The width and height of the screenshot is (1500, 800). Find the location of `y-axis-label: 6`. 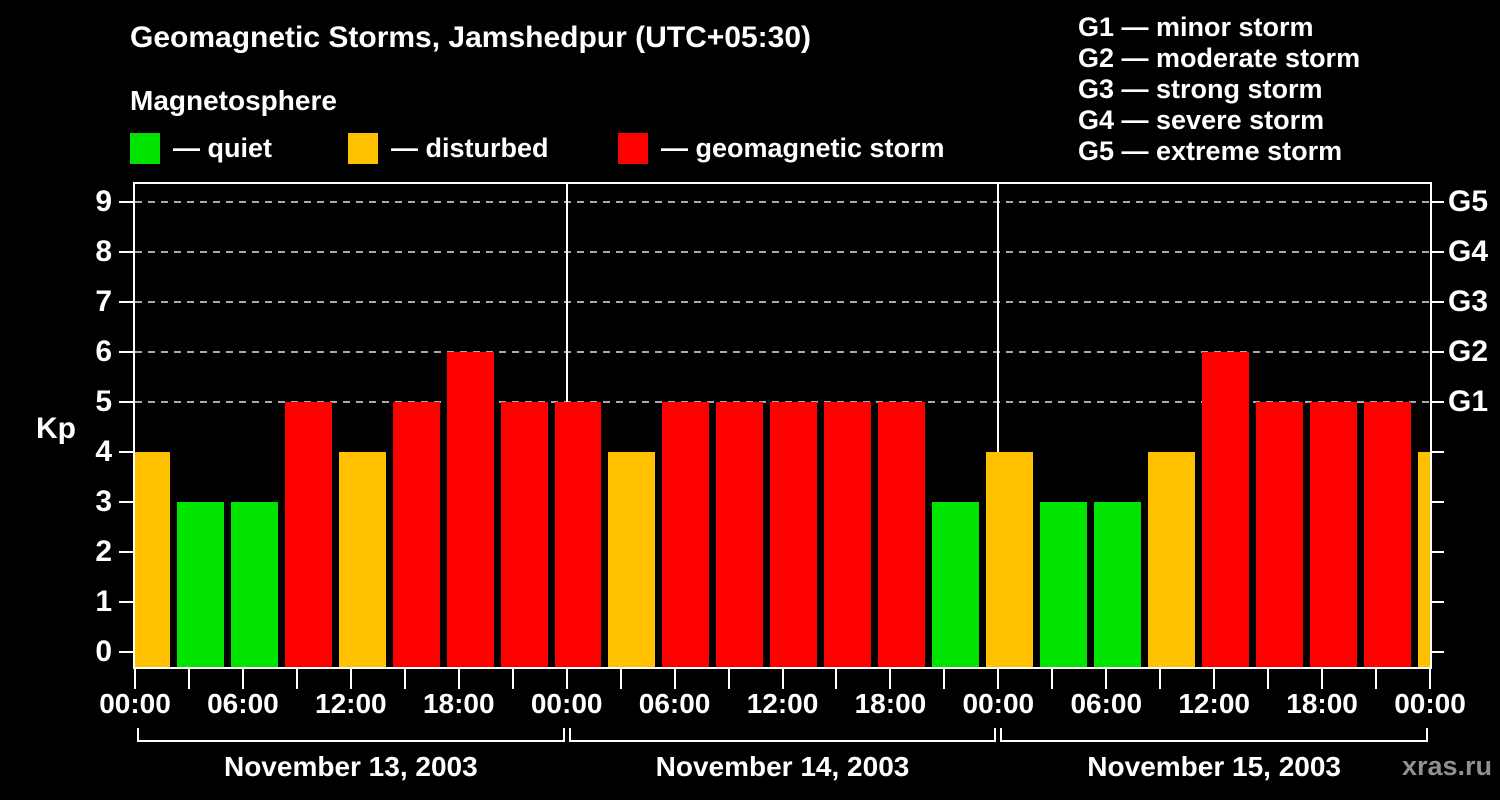

y-axis-label: 6 is located at coordinates (103, 351).